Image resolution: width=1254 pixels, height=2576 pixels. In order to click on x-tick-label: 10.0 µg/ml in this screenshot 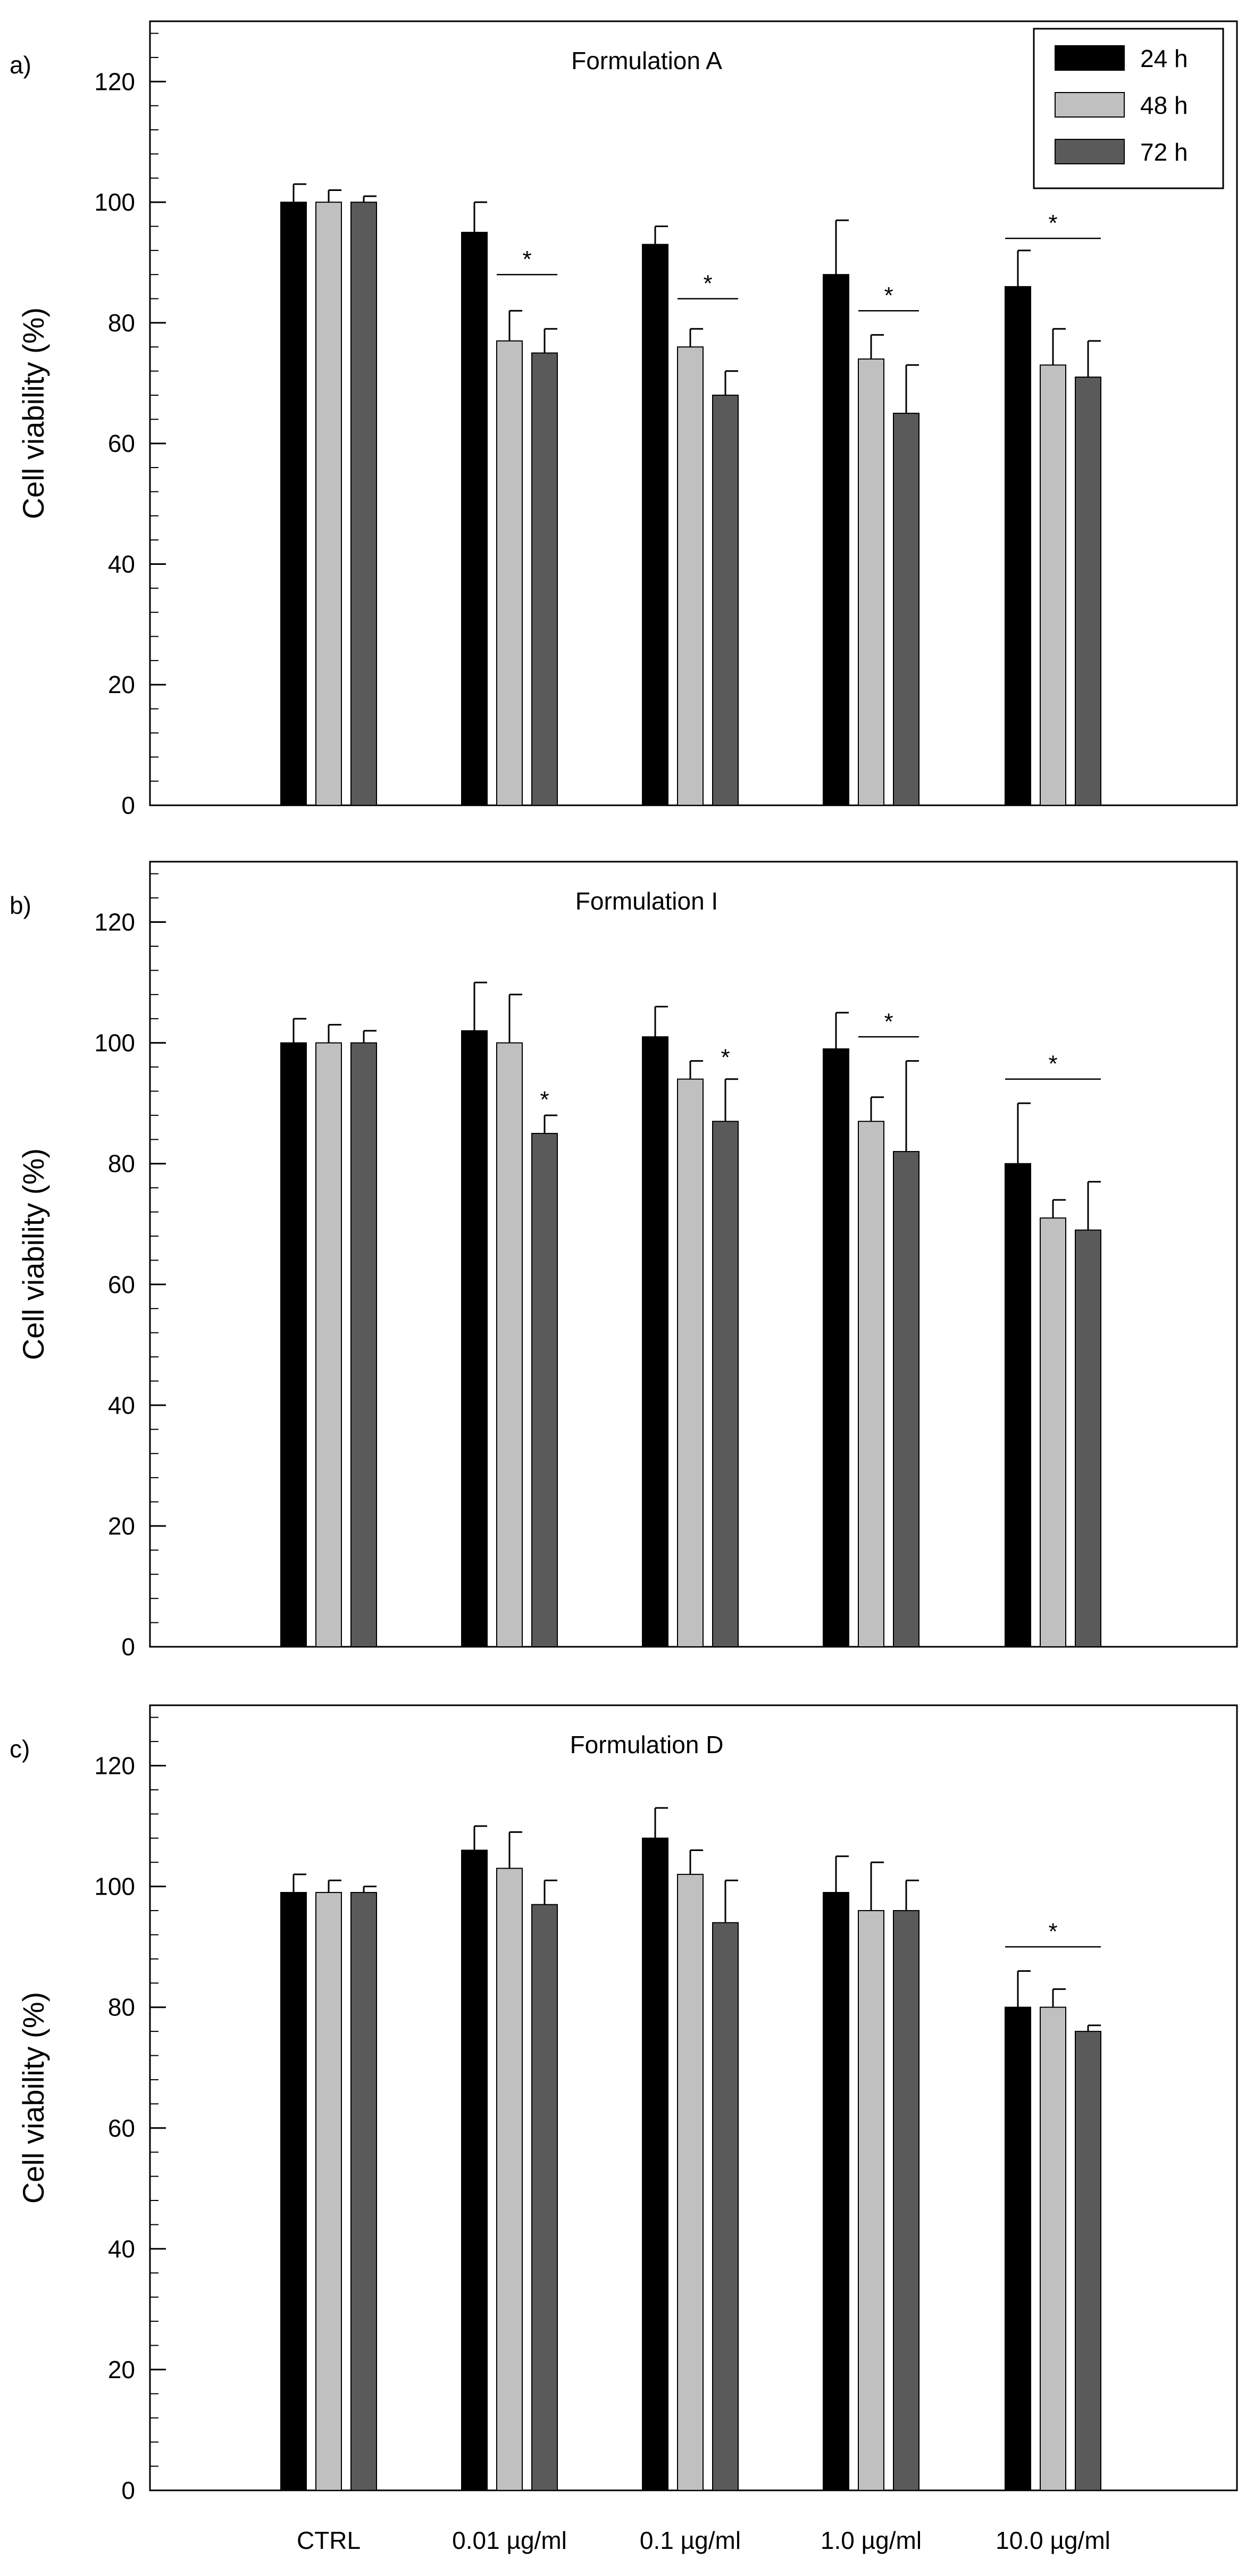, I will do `click(1053, 2540)`.